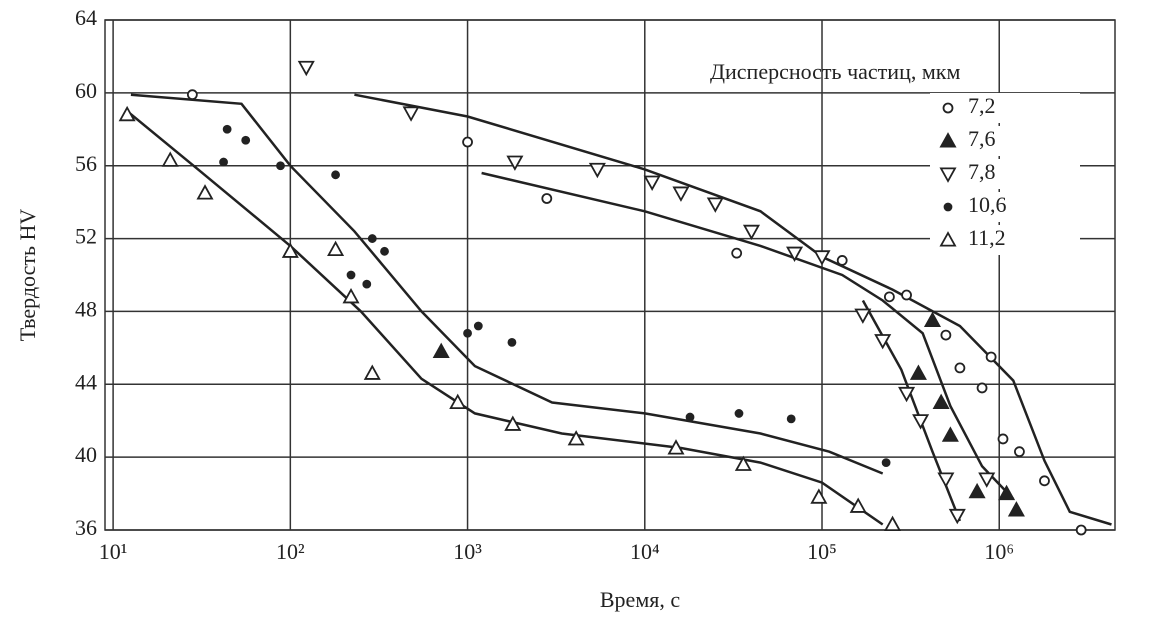 This screenshot has width=1172, height=630. I want to click on y-tick-label: 56, so click(86, 163).